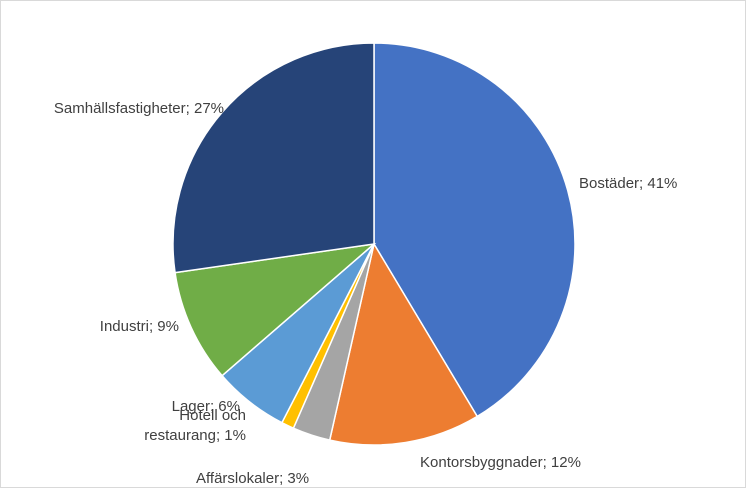 The image size is (746, 489). Describe the element at coordinates (500, 462) in the screenshot. I see `data-label-kontorsbyggnader: Kontorsbyggnader; 12%` at that location.